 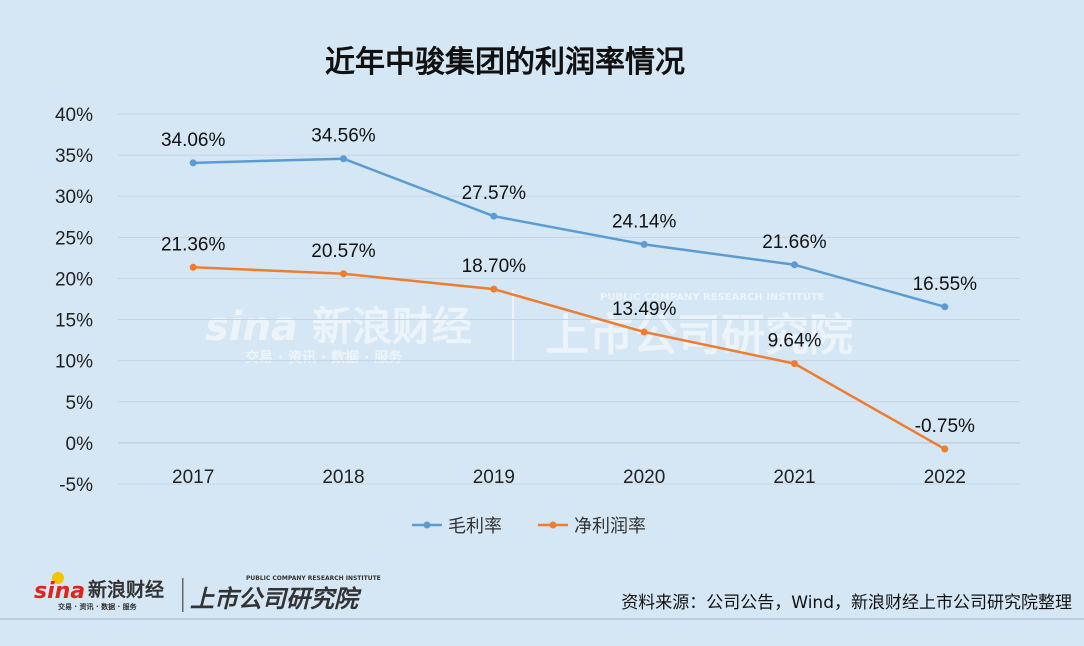 I want to click on y-tick-label: 10%, so click(x=74, y=362).